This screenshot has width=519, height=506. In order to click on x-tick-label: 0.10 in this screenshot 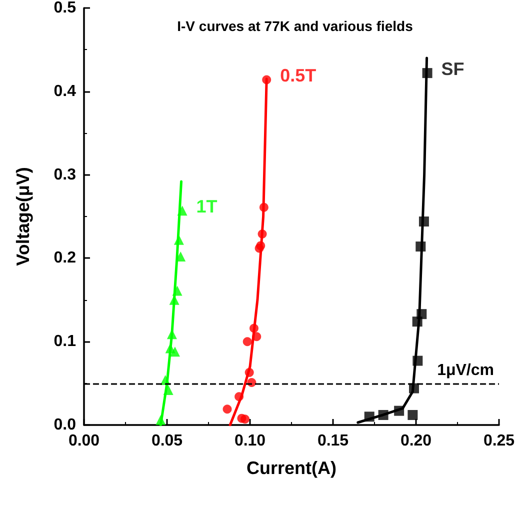, I will do `click(250, 441)`.